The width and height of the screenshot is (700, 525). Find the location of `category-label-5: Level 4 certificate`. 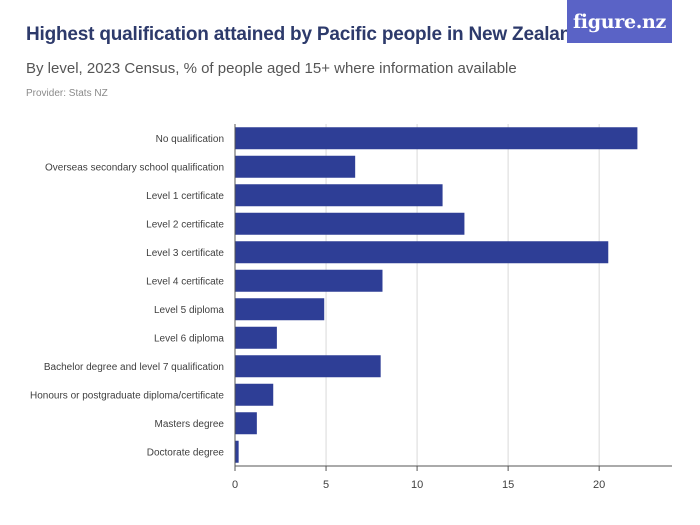

category-label-5: Level 4 certificate is located at coordinates (185, 281).